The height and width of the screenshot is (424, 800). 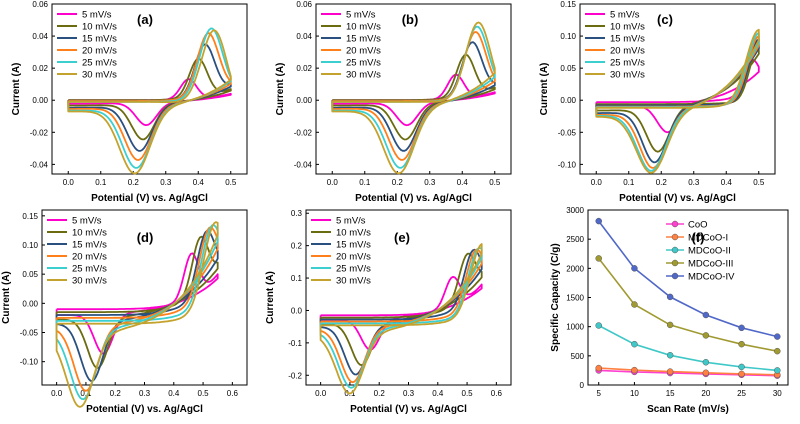 I want to click on legend-entry: MDCoO-III, so click(x=710, y=264).